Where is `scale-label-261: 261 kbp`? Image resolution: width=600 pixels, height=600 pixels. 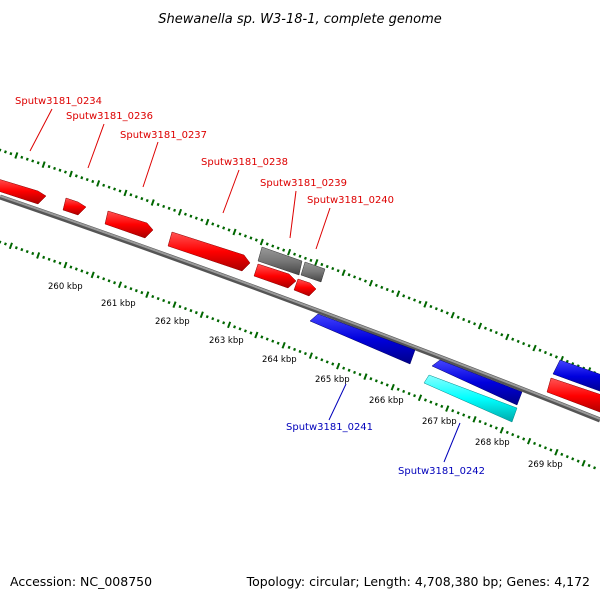 scale-label-261: 261 kbp is located at coordinates (118, 304).